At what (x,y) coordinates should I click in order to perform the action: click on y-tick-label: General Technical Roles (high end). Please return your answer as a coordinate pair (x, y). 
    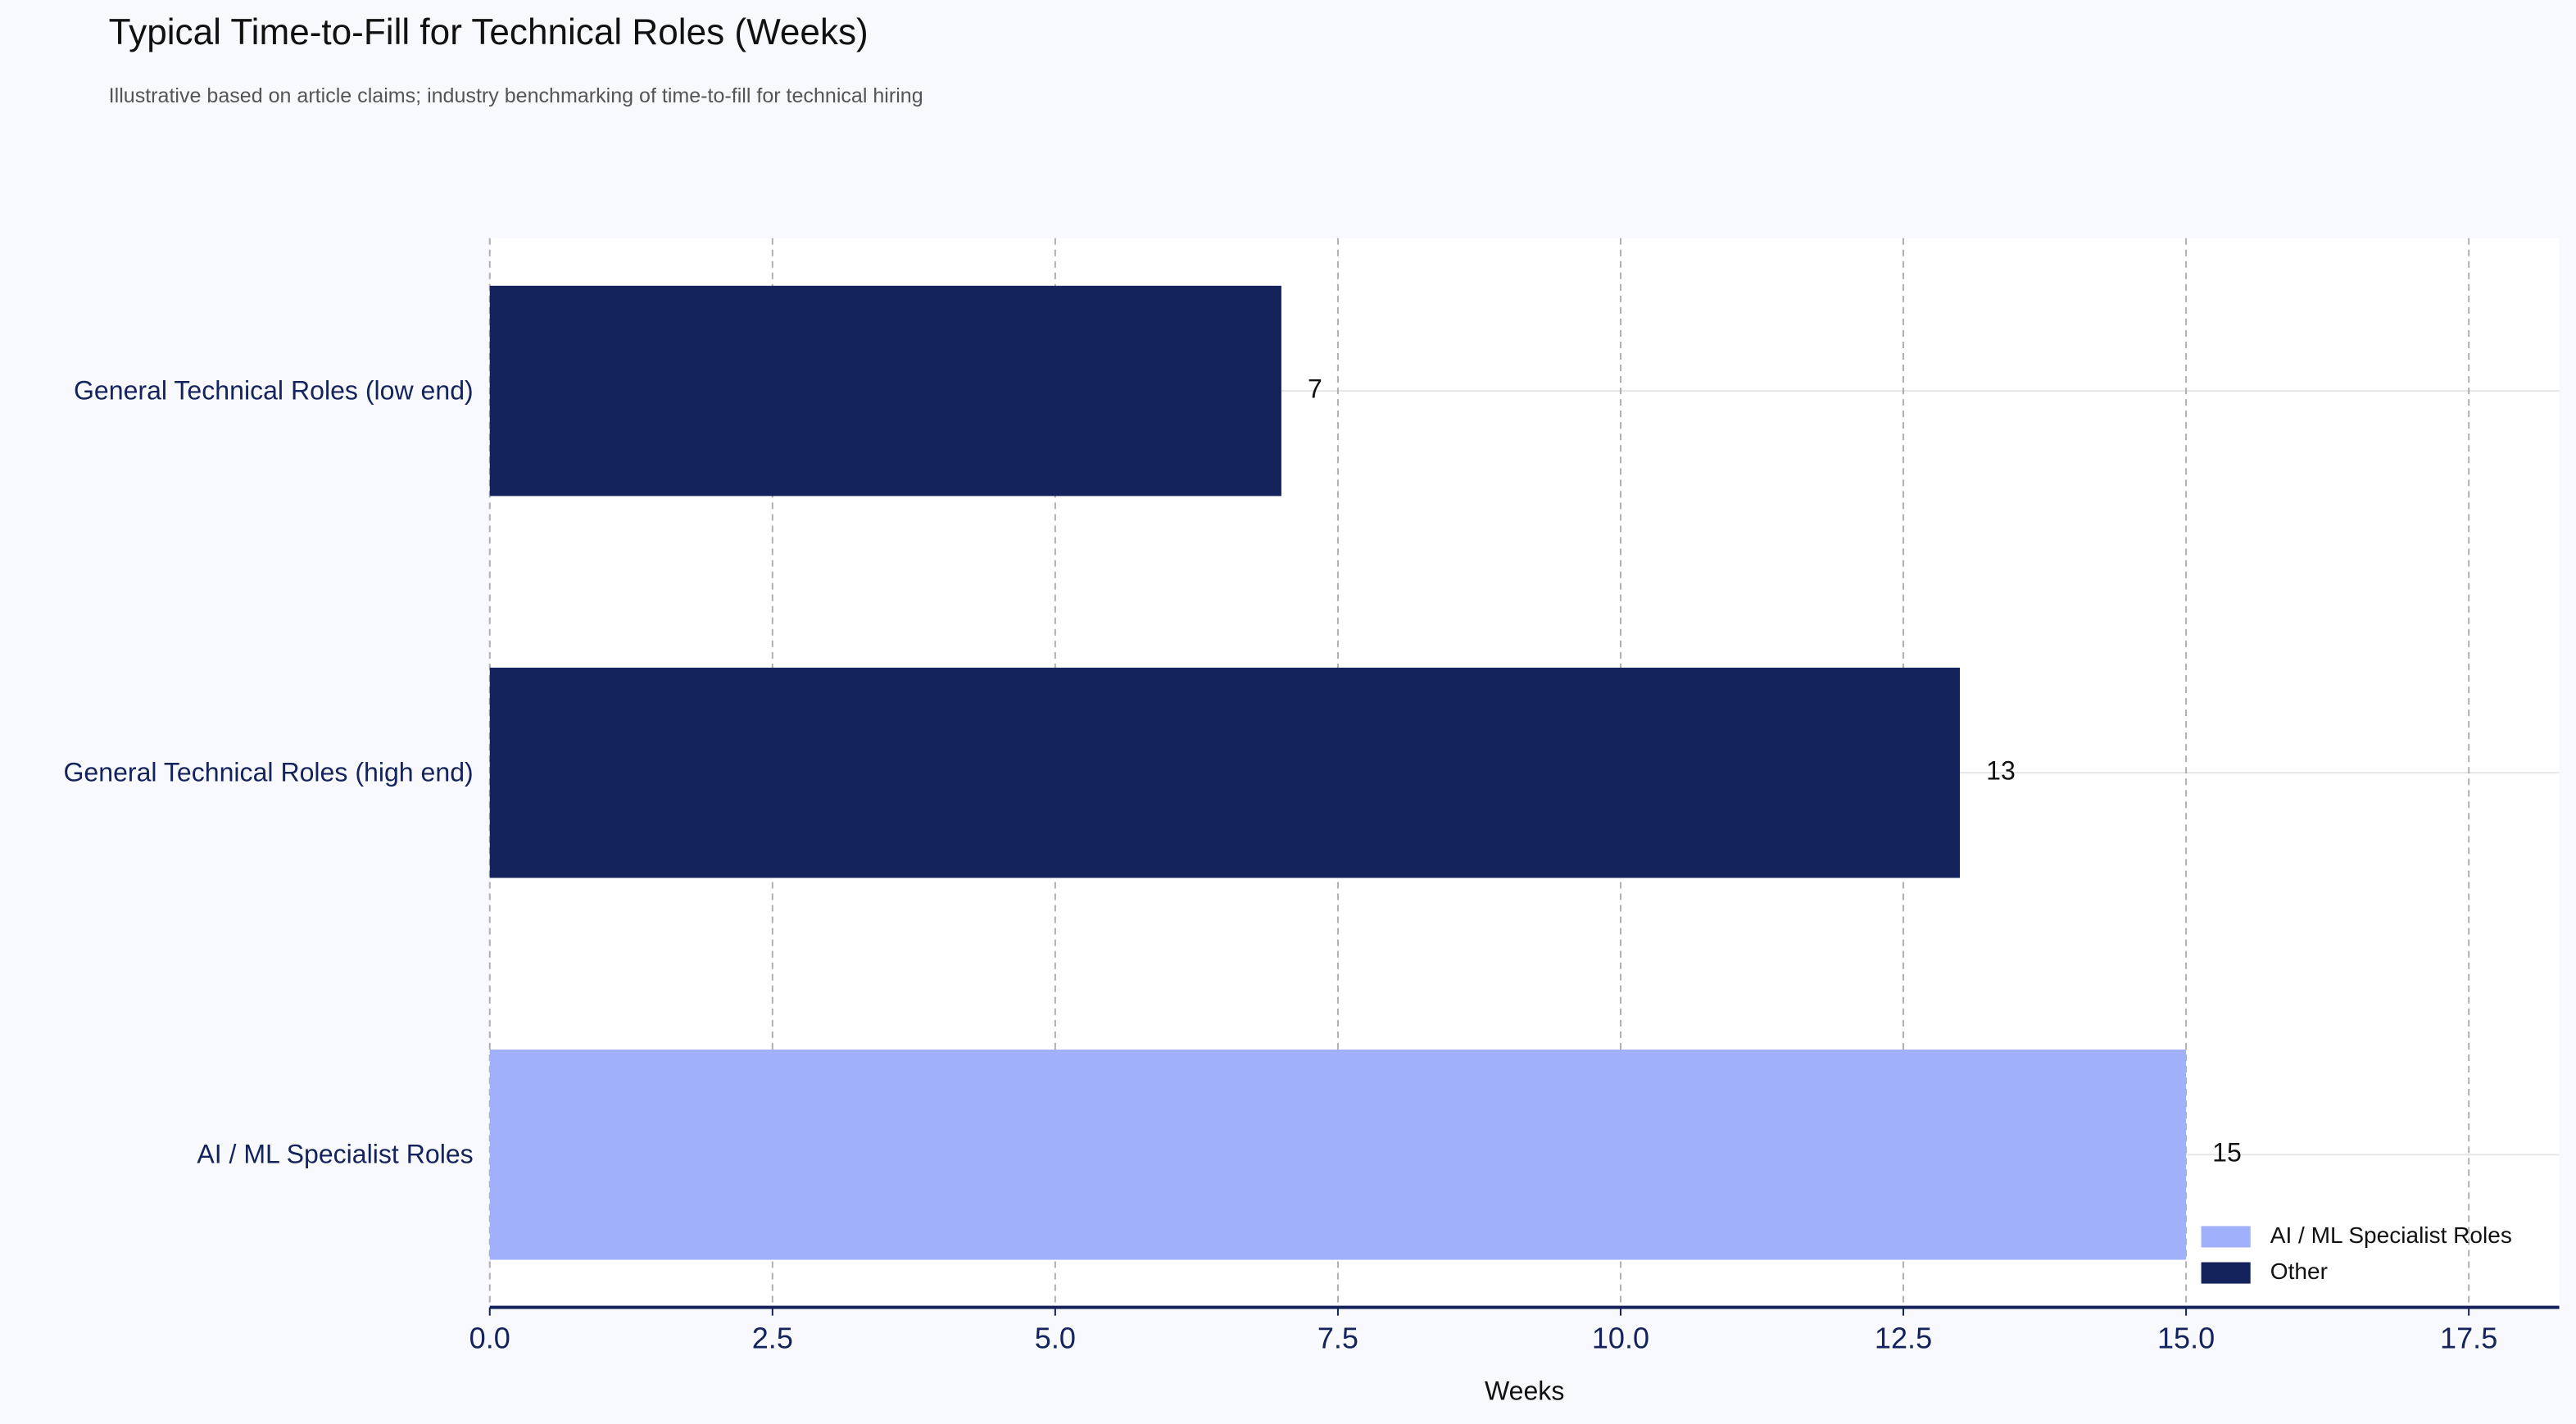
    Looking at the image, I should click on (268, 772).